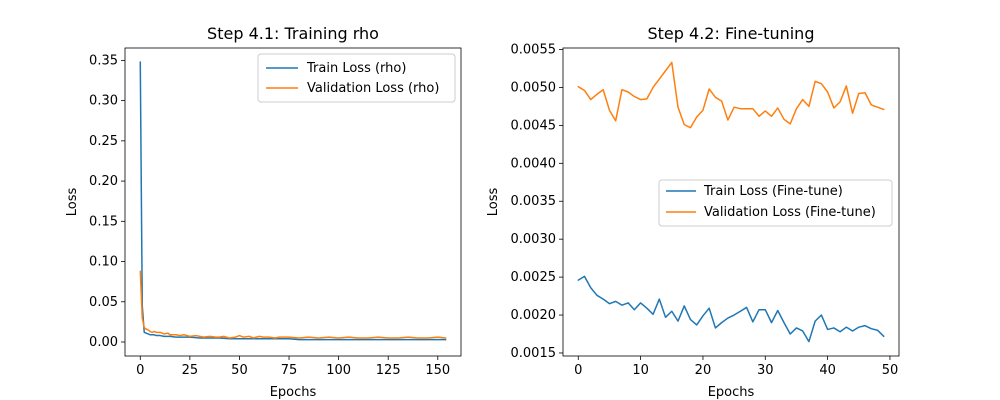 The width and height of the screenshot is (1000, 400). I want to click on legend-label-validation: Validation Loss (Fine-tune), so click(790, 212).